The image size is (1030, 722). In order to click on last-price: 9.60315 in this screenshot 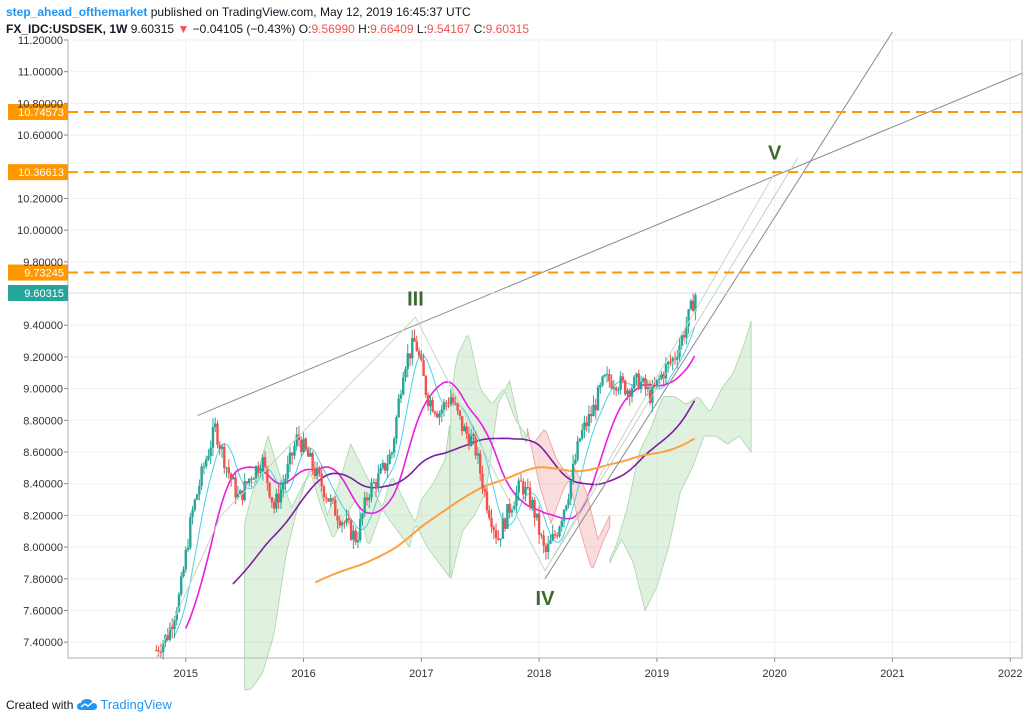, I will do `click(152, 29)`.